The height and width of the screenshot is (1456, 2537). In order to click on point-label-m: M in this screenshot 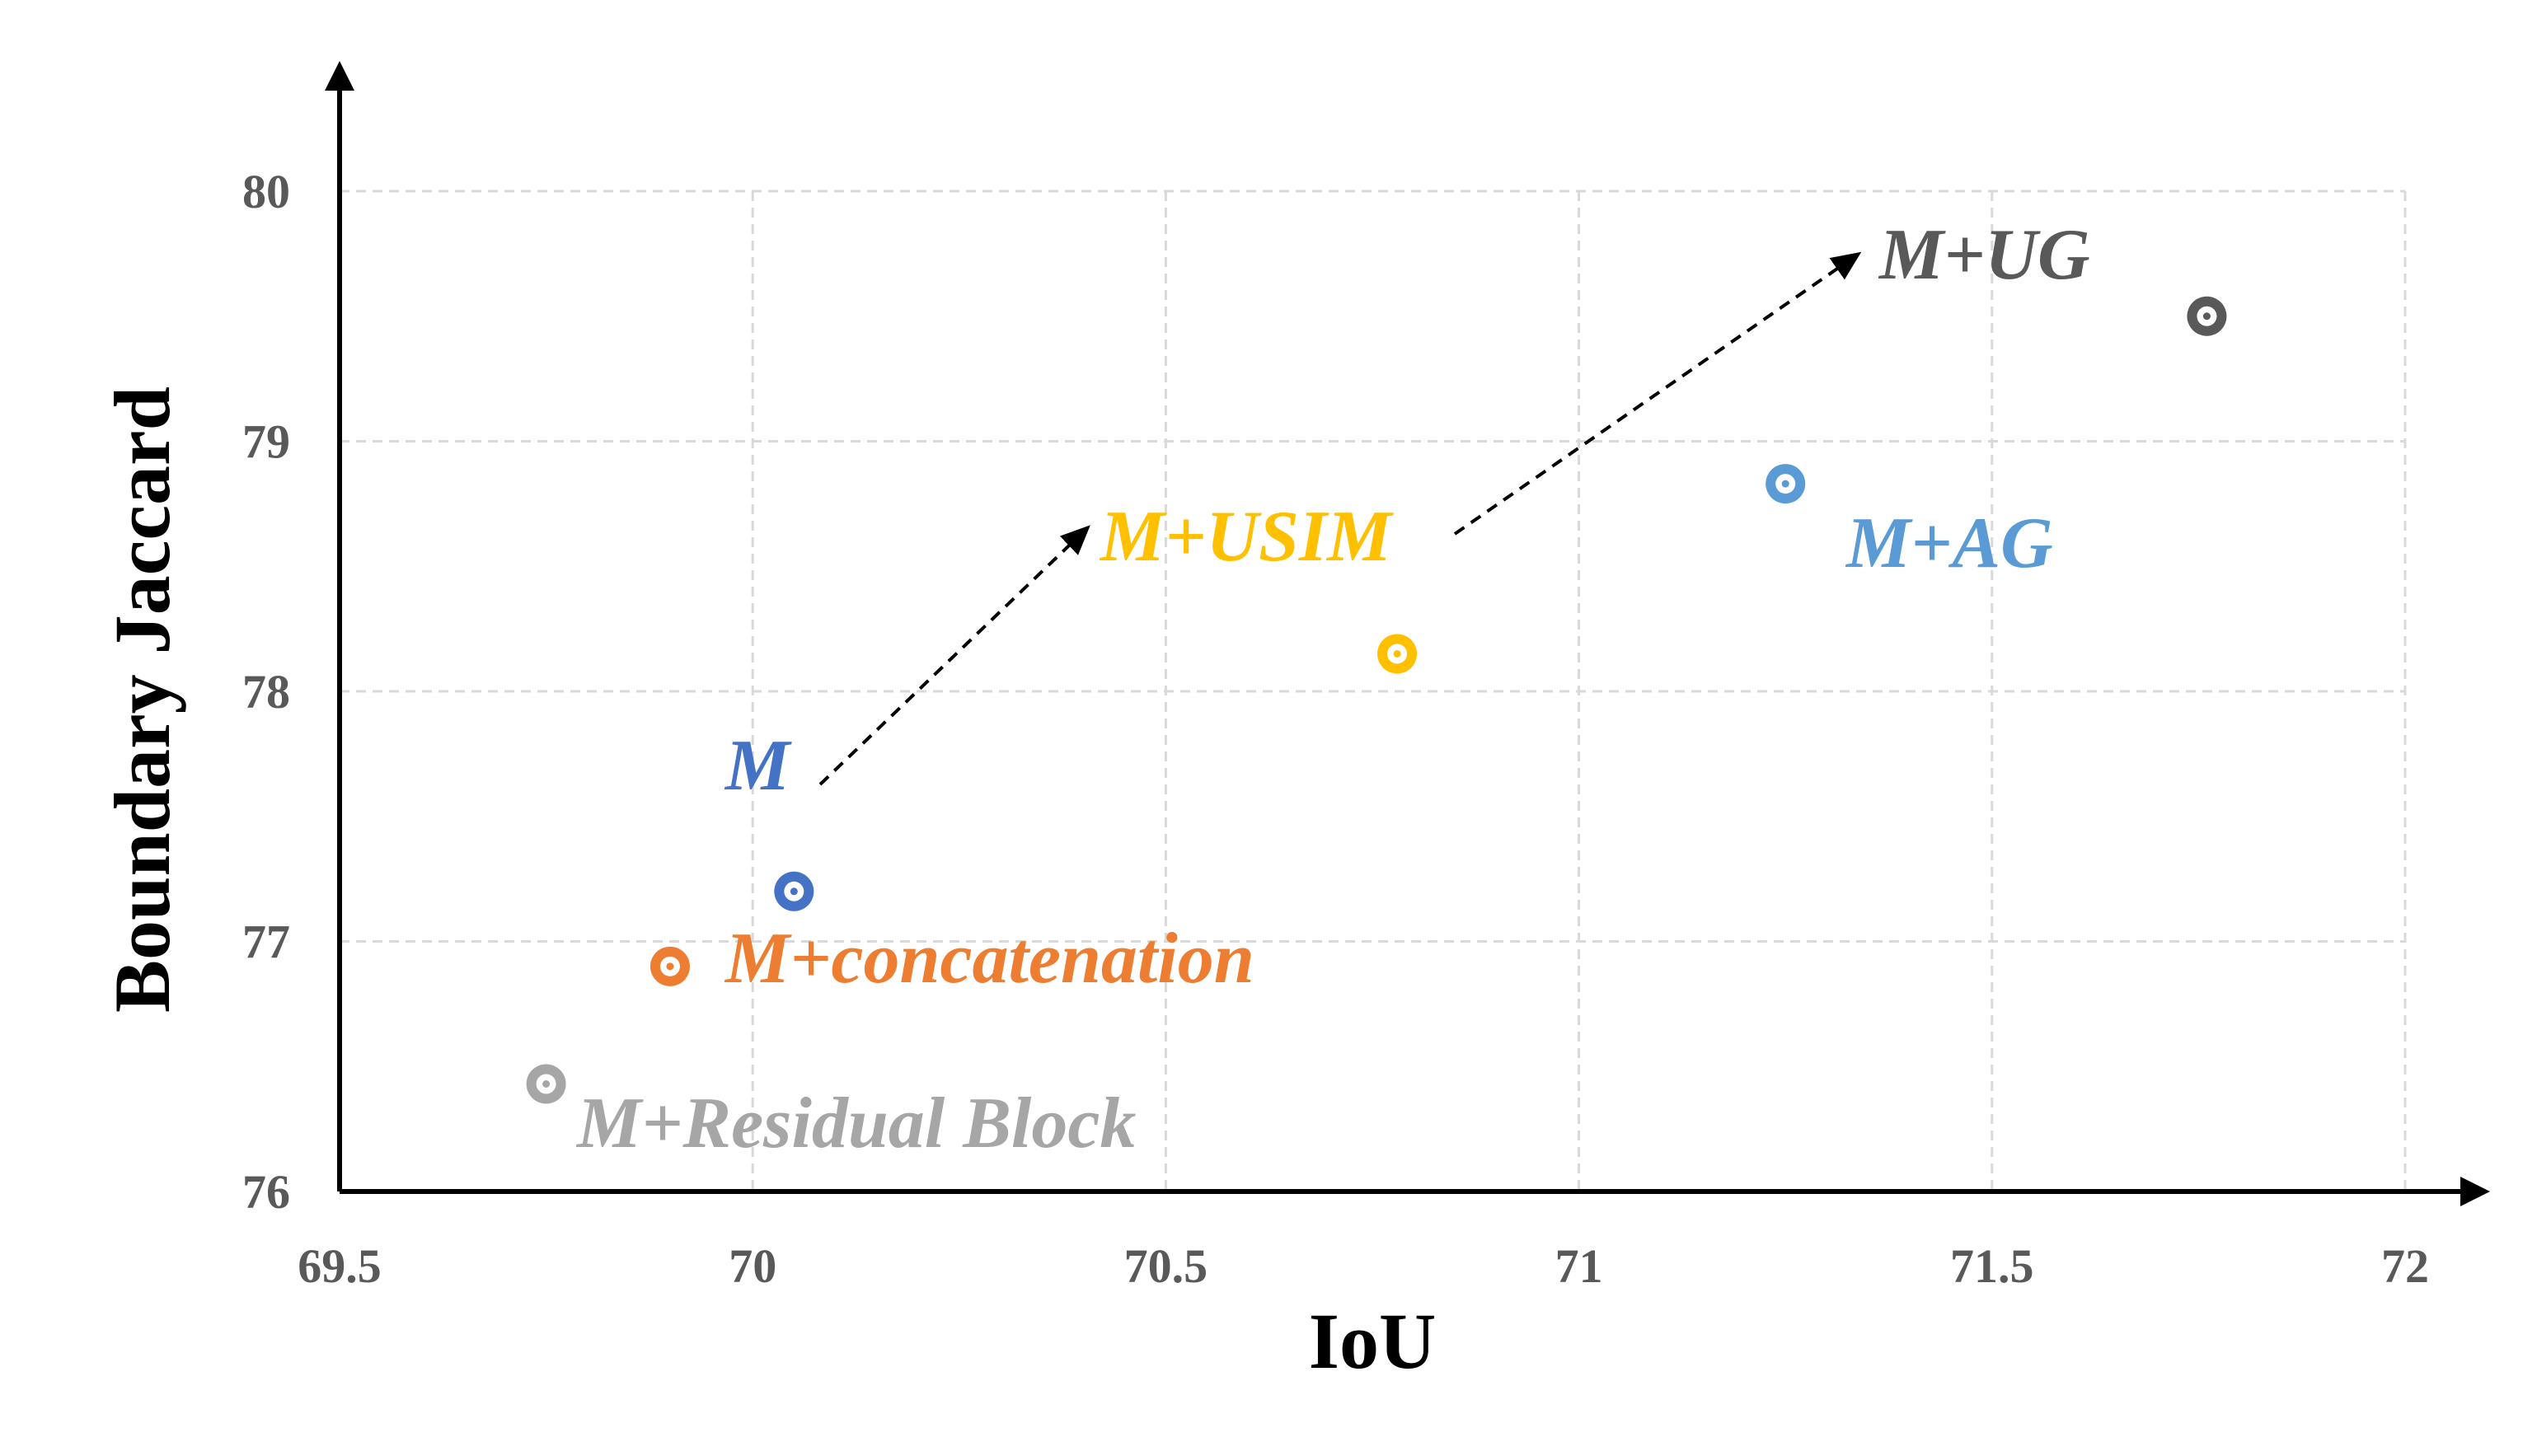, I will do `click(758, 766)`.